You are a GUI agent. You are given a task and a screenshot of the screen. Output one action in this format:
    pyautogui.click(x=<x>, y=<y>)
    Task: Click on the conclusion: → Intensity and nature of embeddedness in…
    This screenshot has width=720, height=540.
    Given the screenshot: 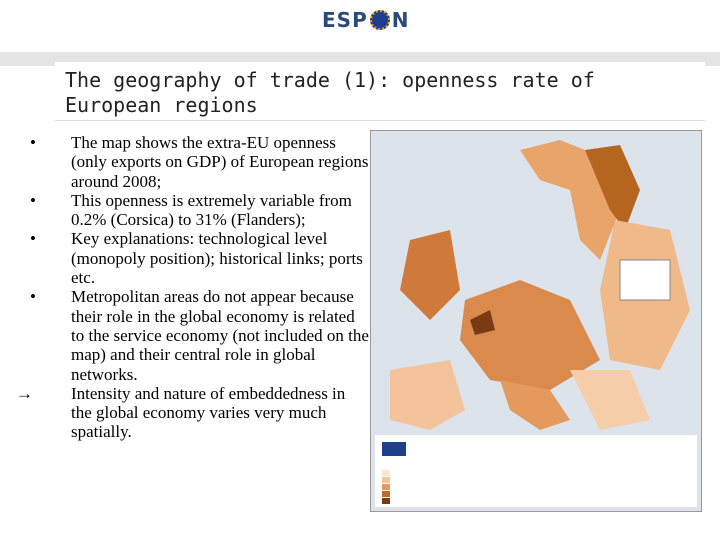 What is the action you would take?
    pyautogui.click(x=193, y=412)
    